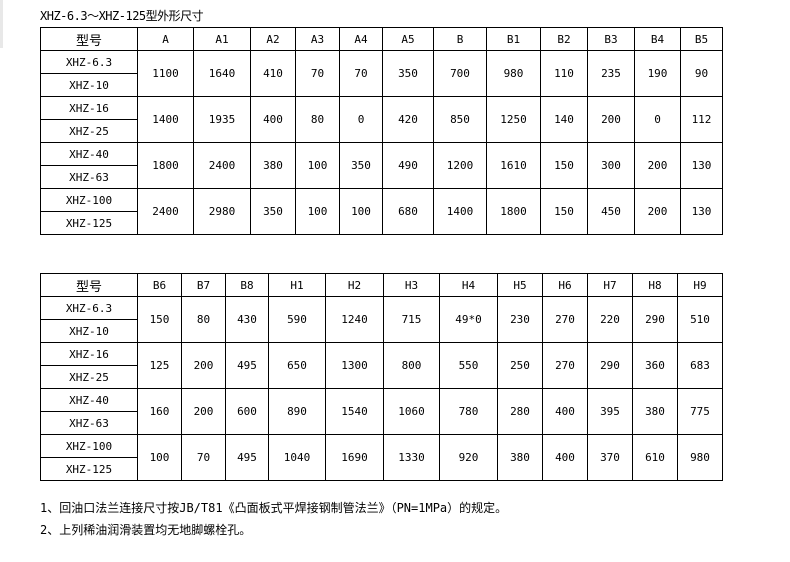  What do you see at coordinates (520, 285) in the screenshot?
I see `column-header: H5` at bounding box center [520, 285].